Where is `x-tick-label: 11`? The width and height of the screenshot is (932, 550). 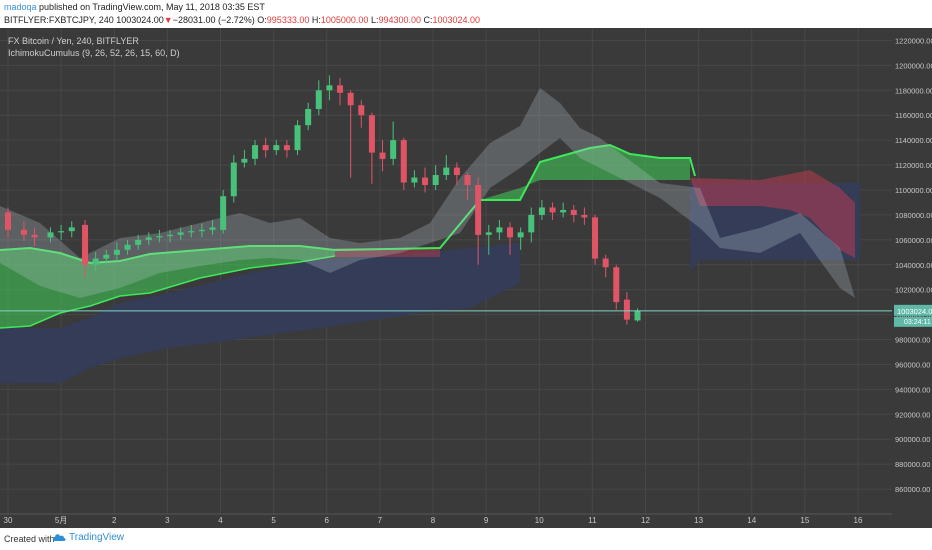
x-tick-label: 11 is located at coordinates (592, 520).